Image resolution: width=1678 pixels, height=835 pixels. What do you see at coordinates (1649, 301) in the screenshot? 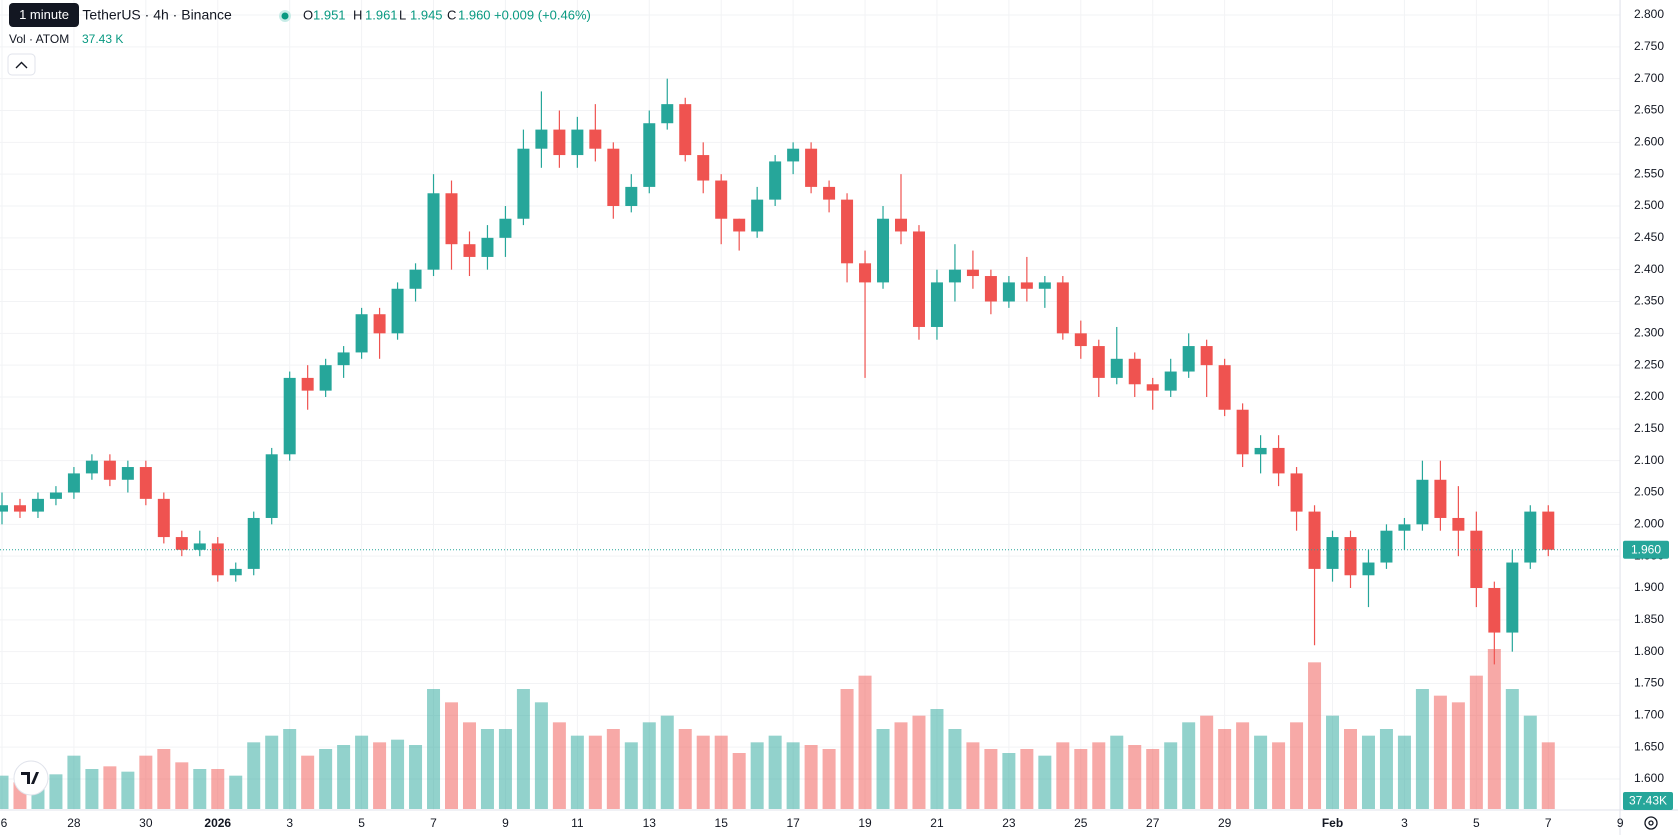
I see `y-tick-label: 2.350` at bounding box center [1649, 301].